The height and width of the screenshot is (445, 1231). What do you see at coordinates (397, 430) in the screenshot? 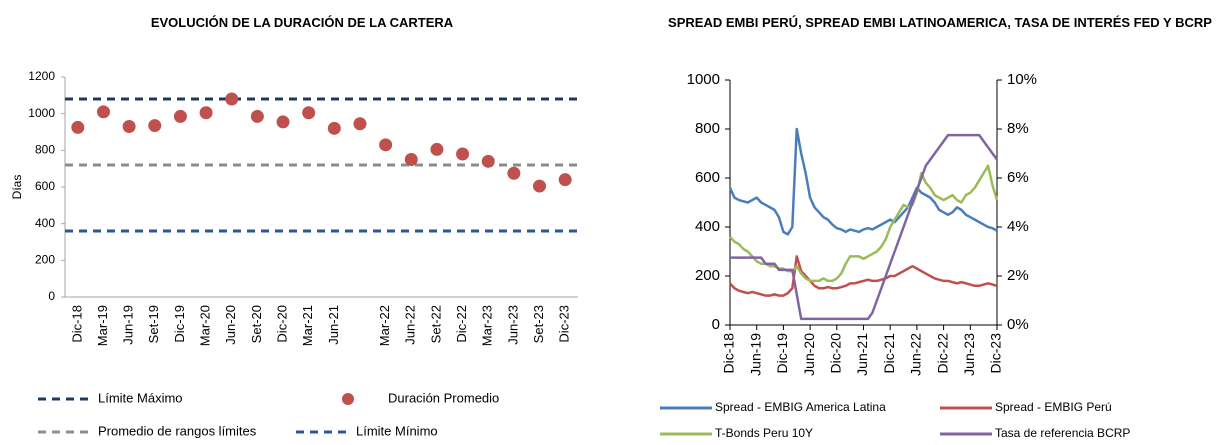
I see `legend-label: Límite Mínimo` at bounding box center [397, 430].